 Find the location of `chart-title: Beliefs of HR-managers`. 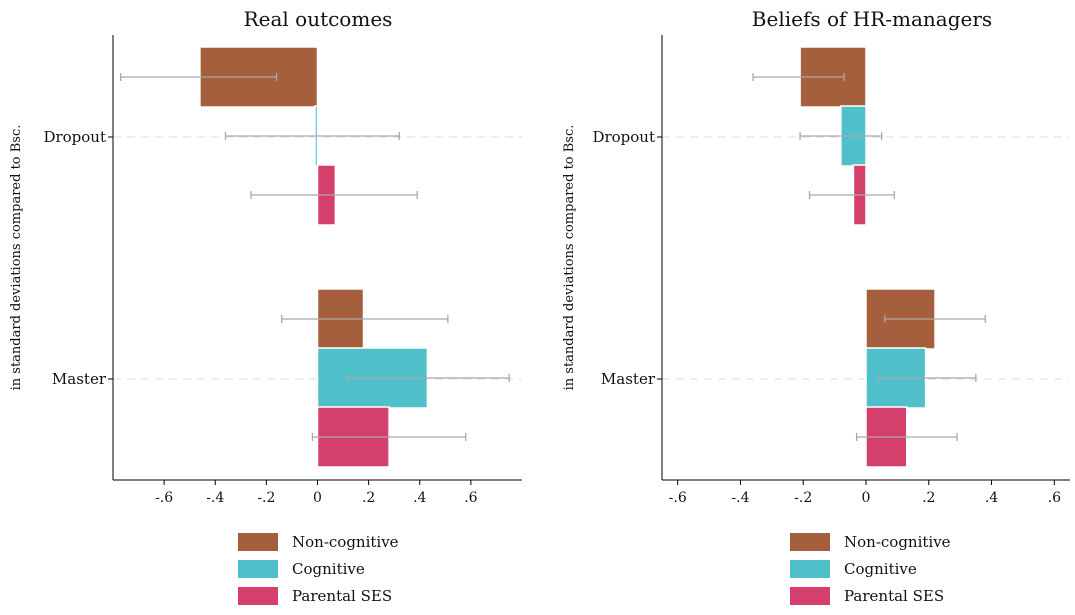

chart-title: Beliefs of HR-managers is located at coordinates (872, 19).